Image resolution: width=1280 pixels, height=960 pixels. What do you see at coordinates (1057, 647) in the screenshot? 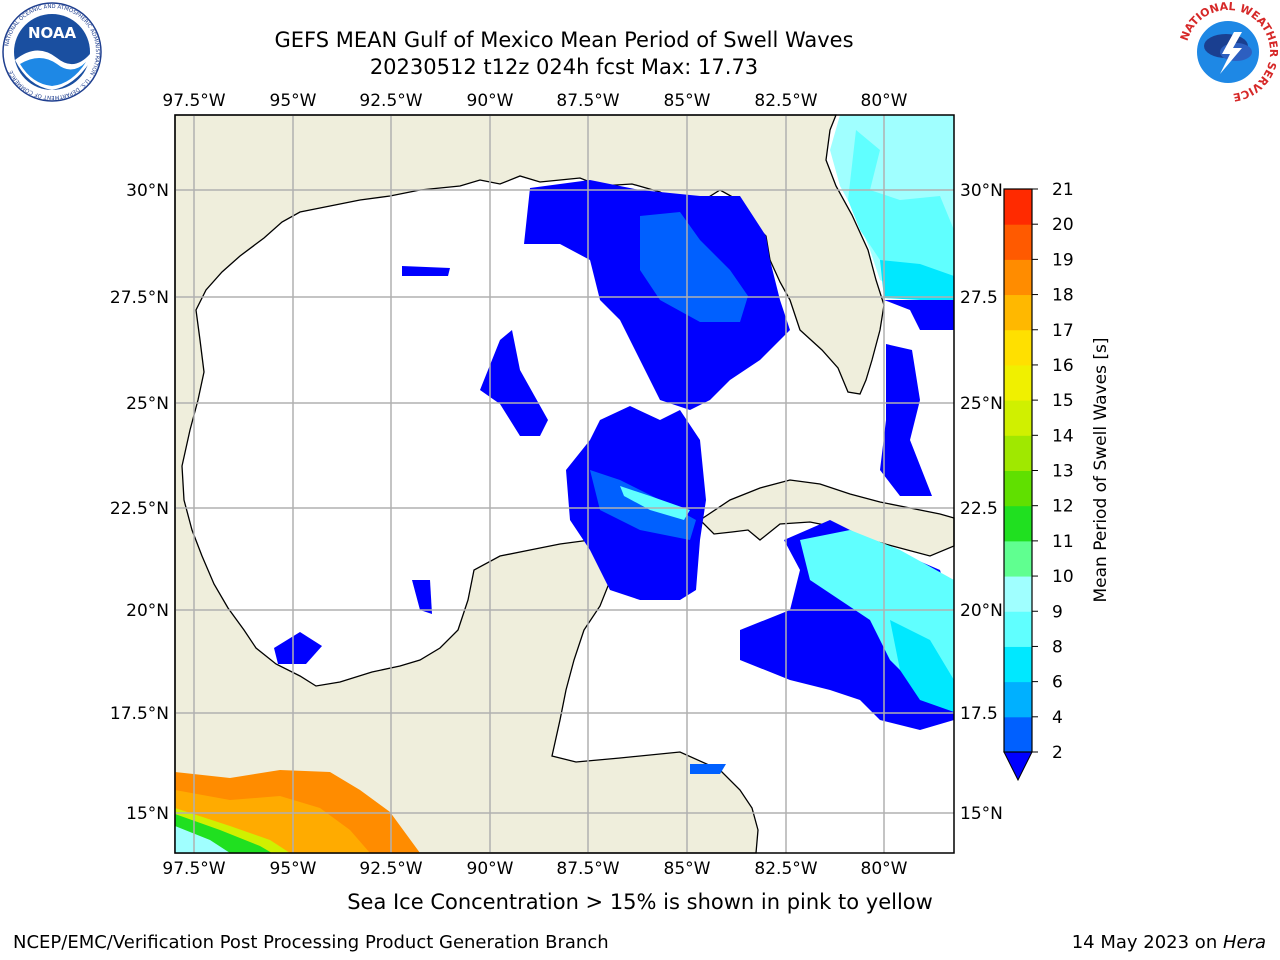
I see `colorbar-tick-label: 8` at bounding box center [1057, 647].